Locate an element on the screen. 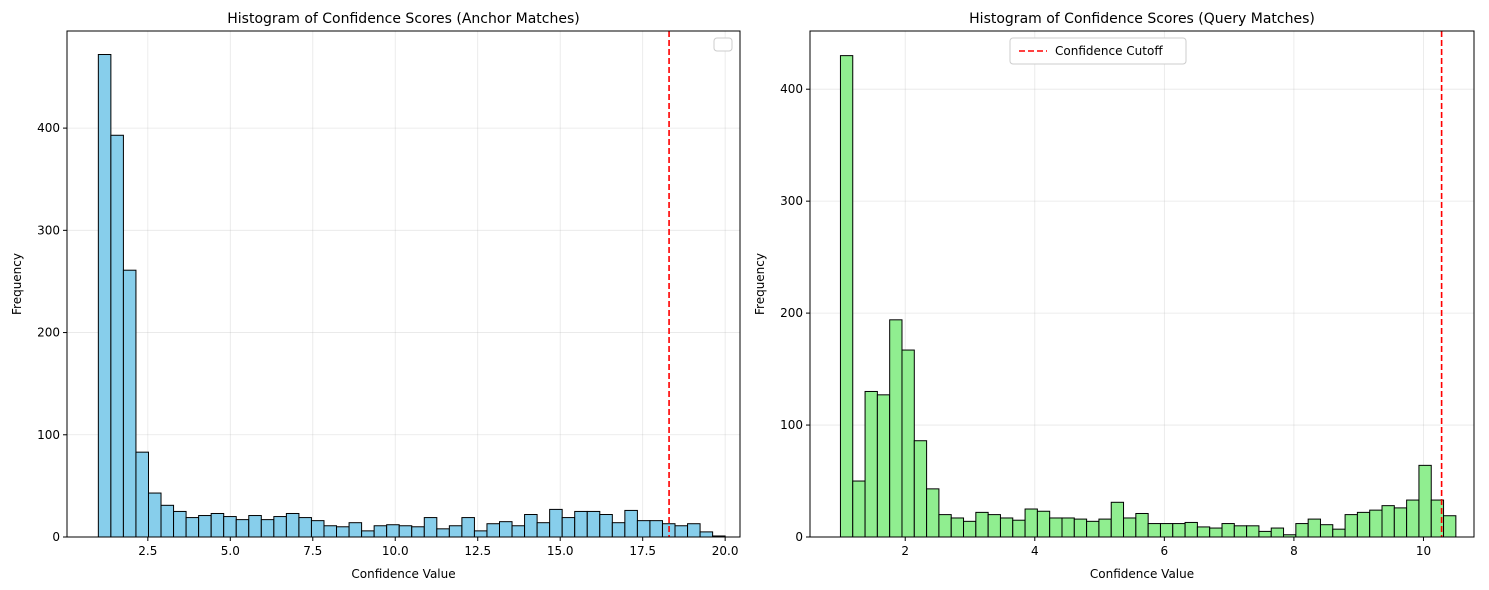 The width and height of the screenshot is (1489, 590). anchor-y-tick-label-3: 300 is located at coordinates (48, 230).